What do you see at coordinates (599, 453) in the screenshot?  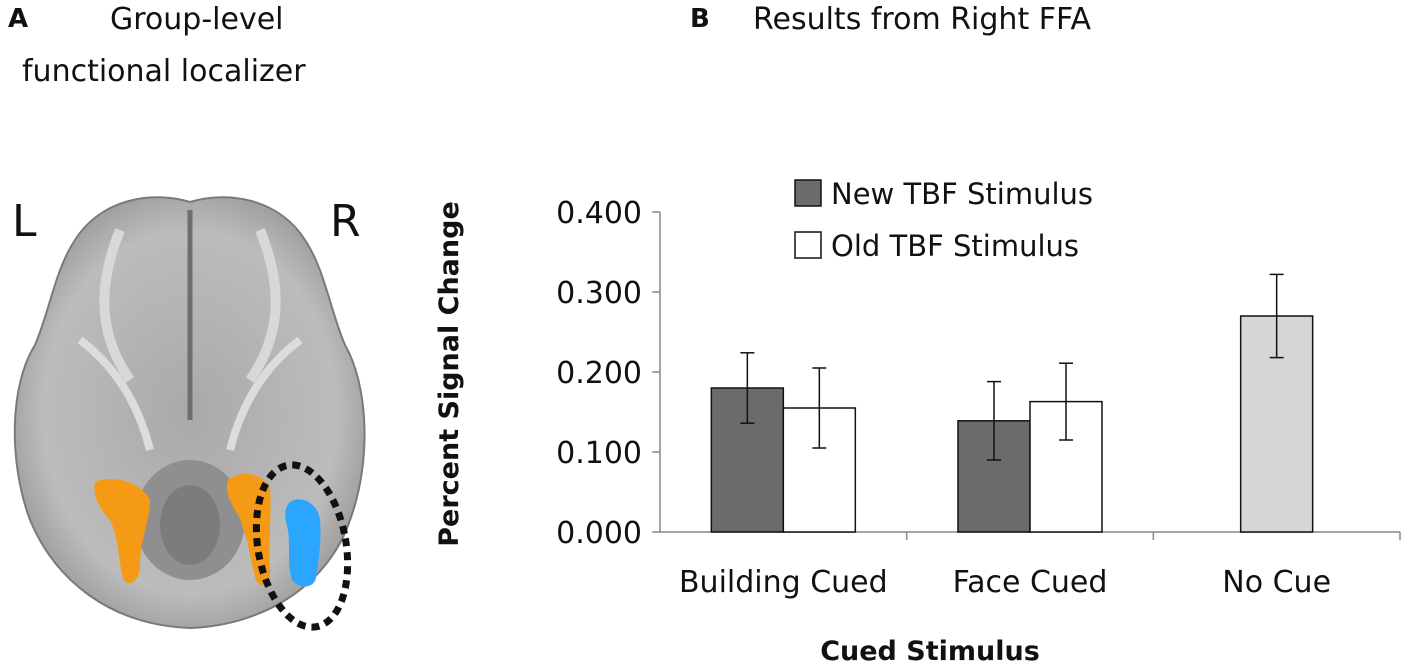 I see `y-tick-label: 0.100` at bounding box center [599, 453].